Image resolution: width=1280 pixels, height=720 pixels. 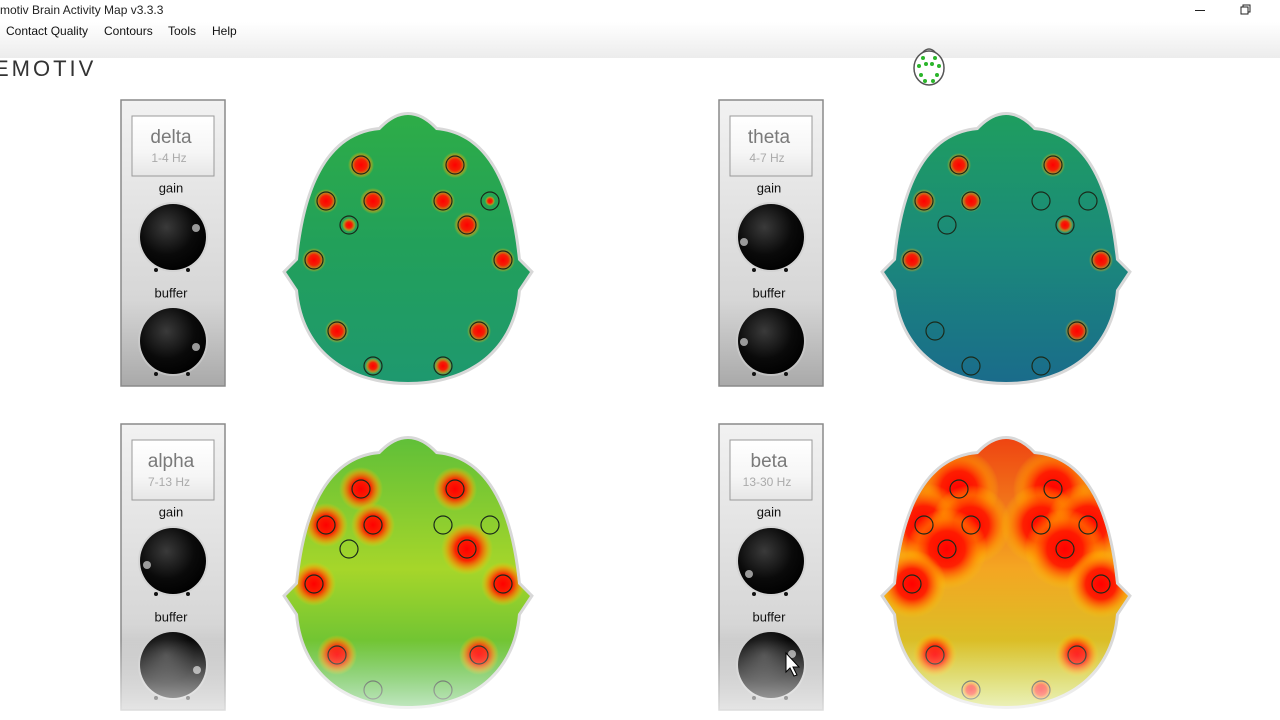 What do you see at coordinates (929, 67) in the screenshot?
I see `headset-icon` at bounding box center [929, 67].